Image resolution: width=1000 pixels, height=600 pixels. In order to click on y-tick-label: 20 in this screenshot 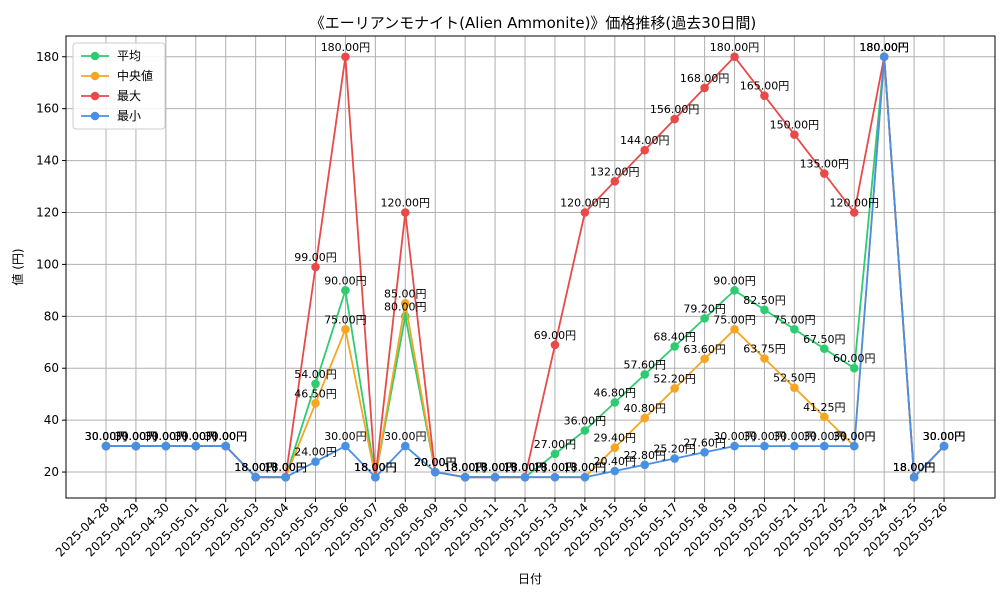, I will do `click(51, 472)`.